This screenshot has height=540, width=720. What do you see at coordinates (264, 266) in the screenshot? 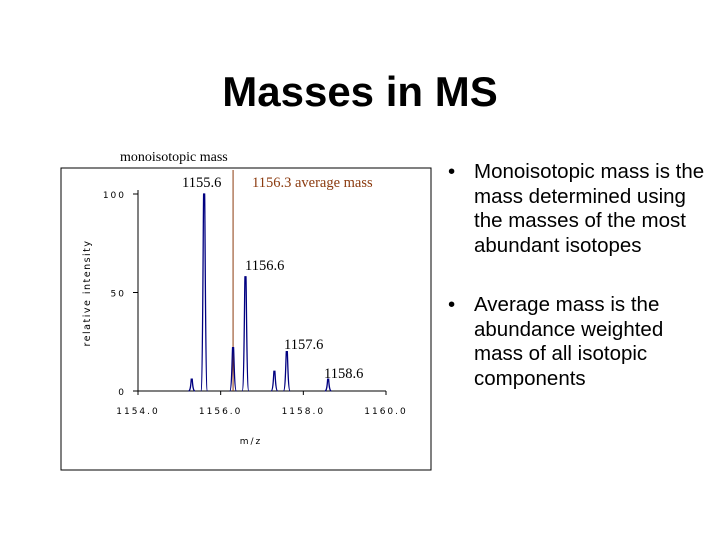
I see `peak-label: 1156.6` at bounding box center [264, 266].